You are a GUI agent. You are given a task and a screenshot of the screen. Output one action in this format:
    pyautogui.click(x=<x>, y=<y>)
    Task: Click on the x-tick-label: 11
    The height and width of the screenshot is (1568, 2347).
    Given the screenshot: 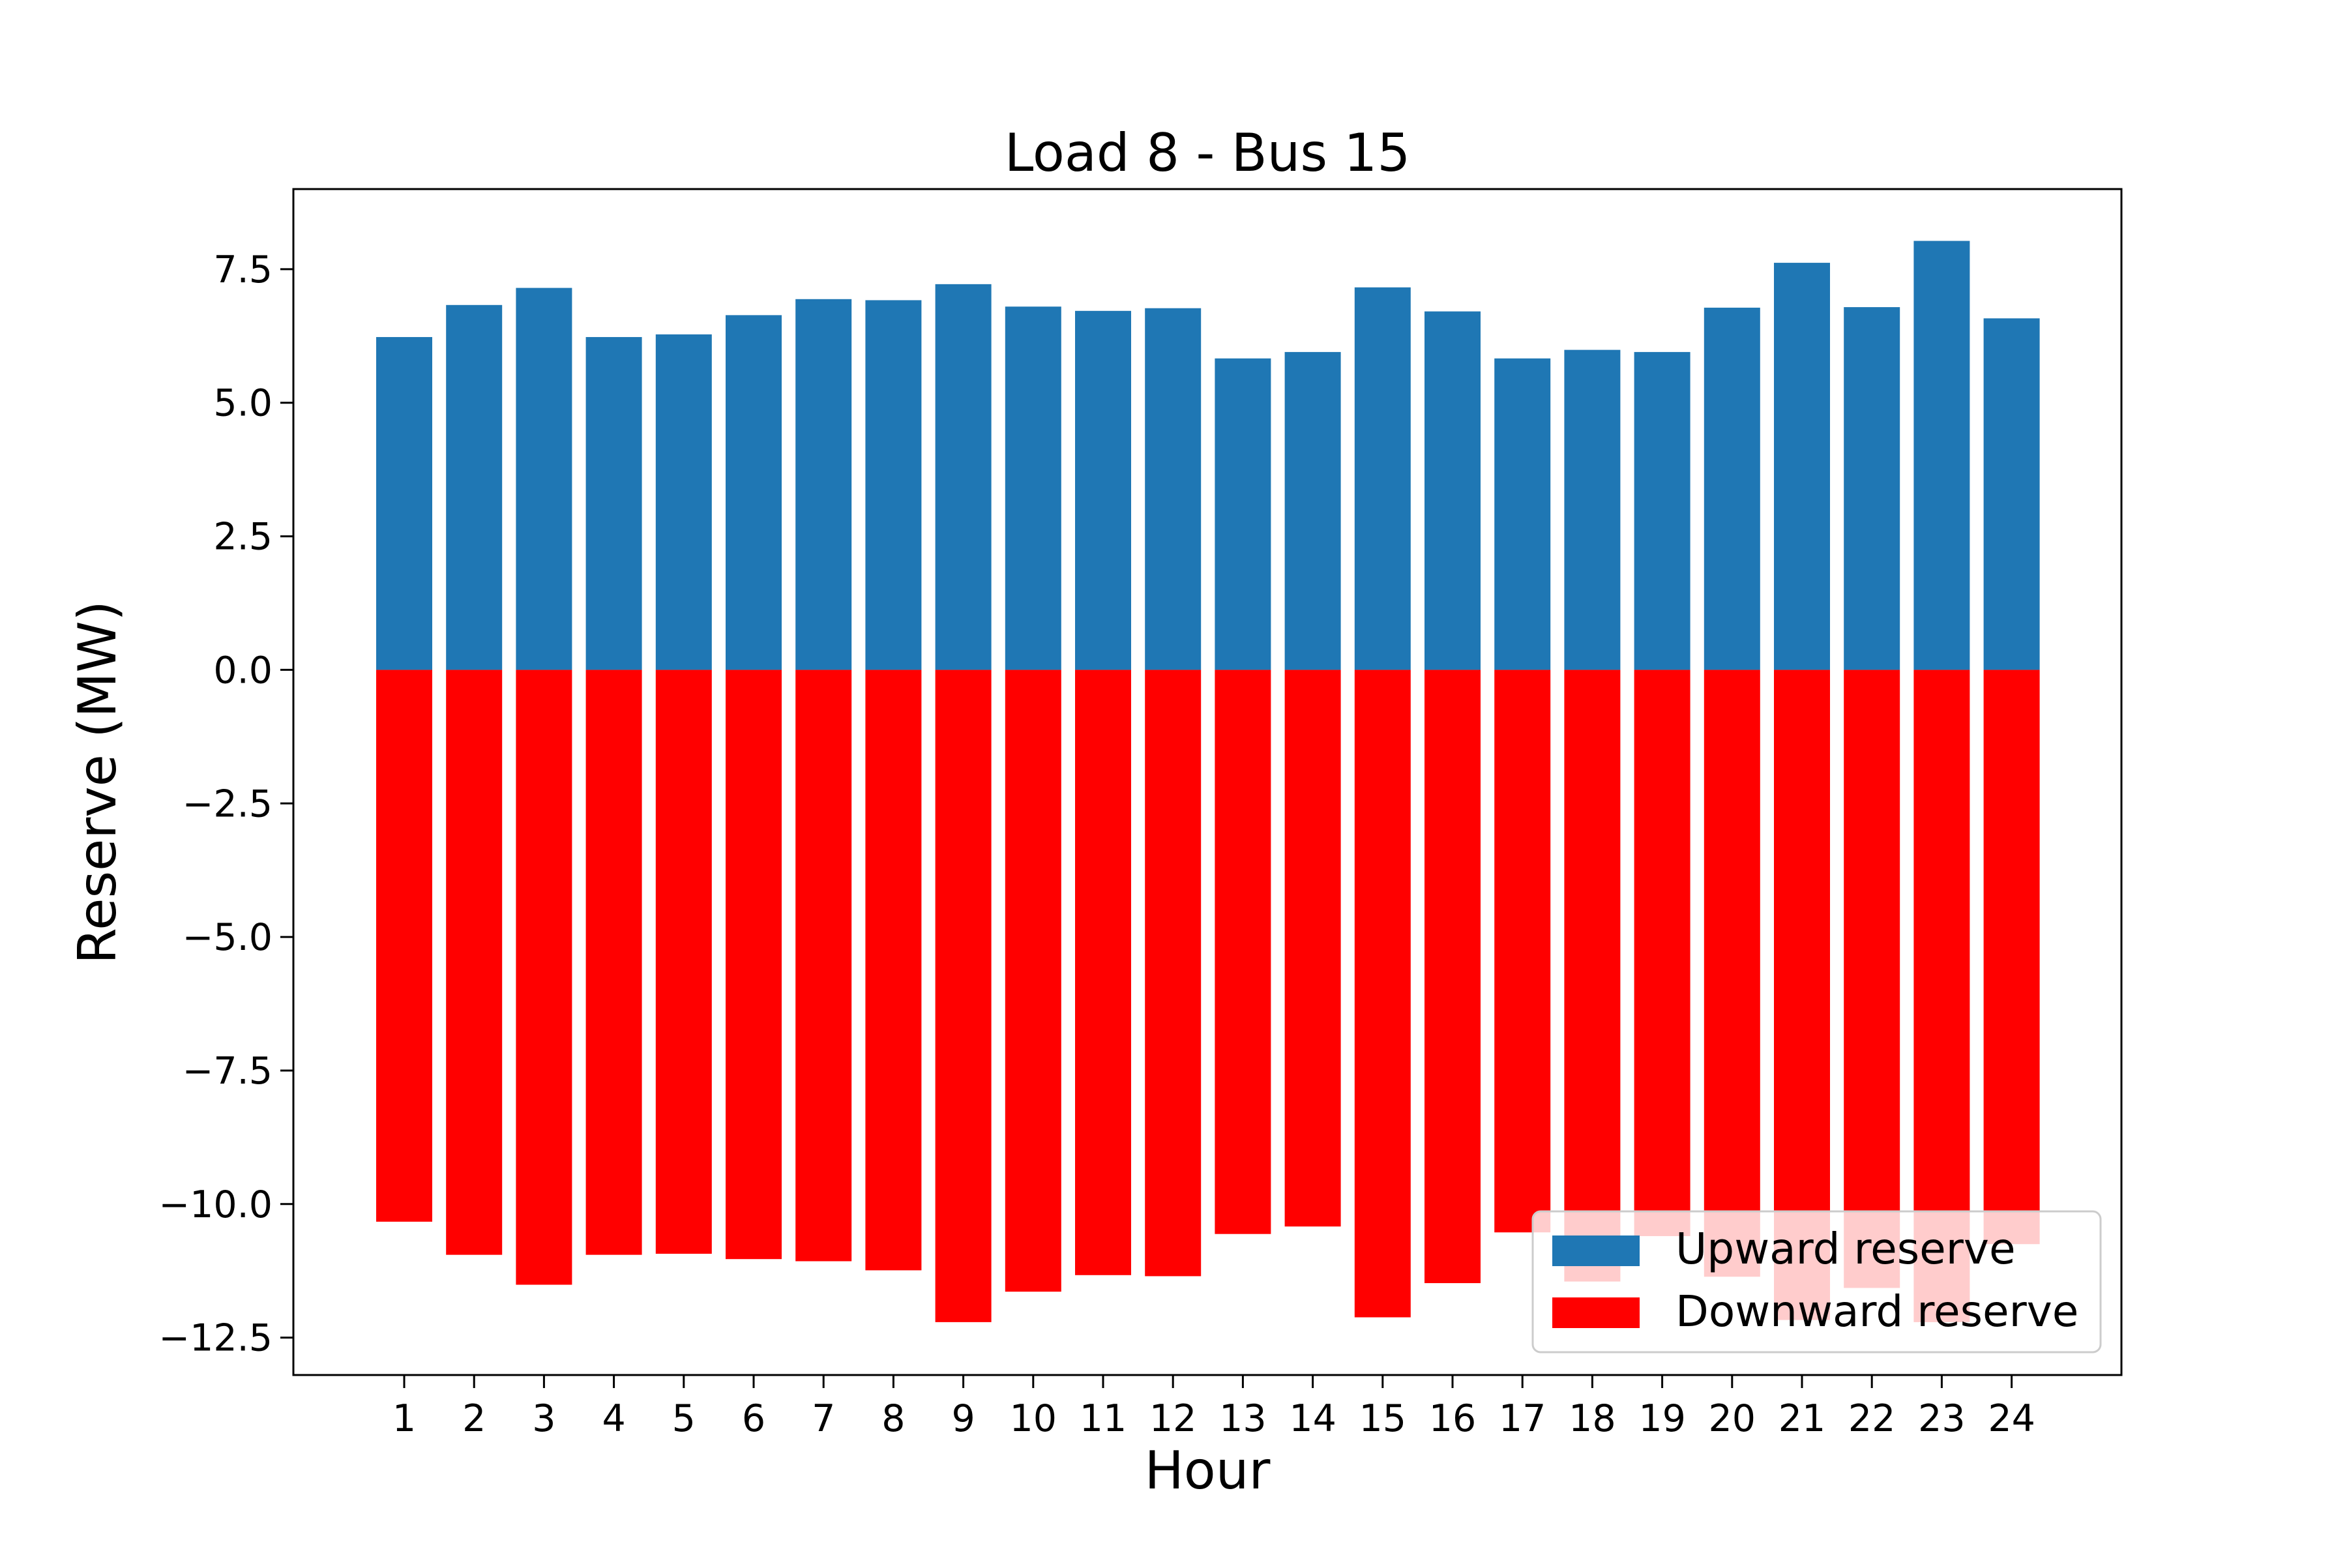 What is the action you would take?
    pyautogui.click(x=1103, y=1419)
    